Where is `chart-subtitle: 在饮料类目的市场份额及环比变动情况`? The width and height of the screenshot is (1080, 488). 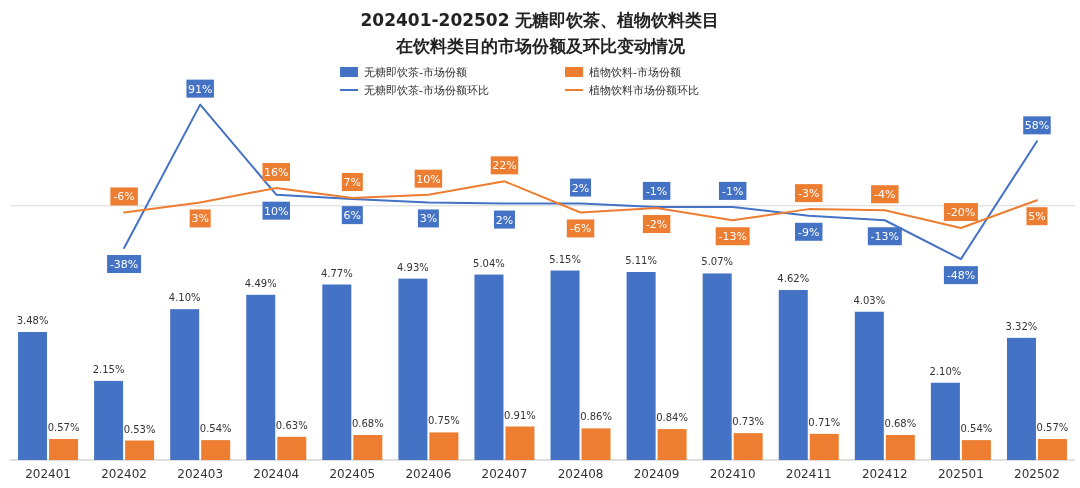
chart-subtitle: 在饮料类目的市场份额及环比变动情况 is located at coordinates (540, 46).